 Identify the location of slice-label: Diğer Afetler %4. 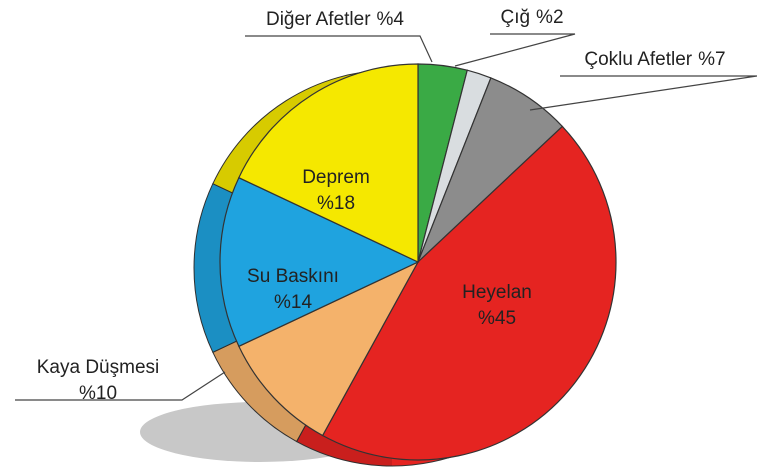
(335, 19).